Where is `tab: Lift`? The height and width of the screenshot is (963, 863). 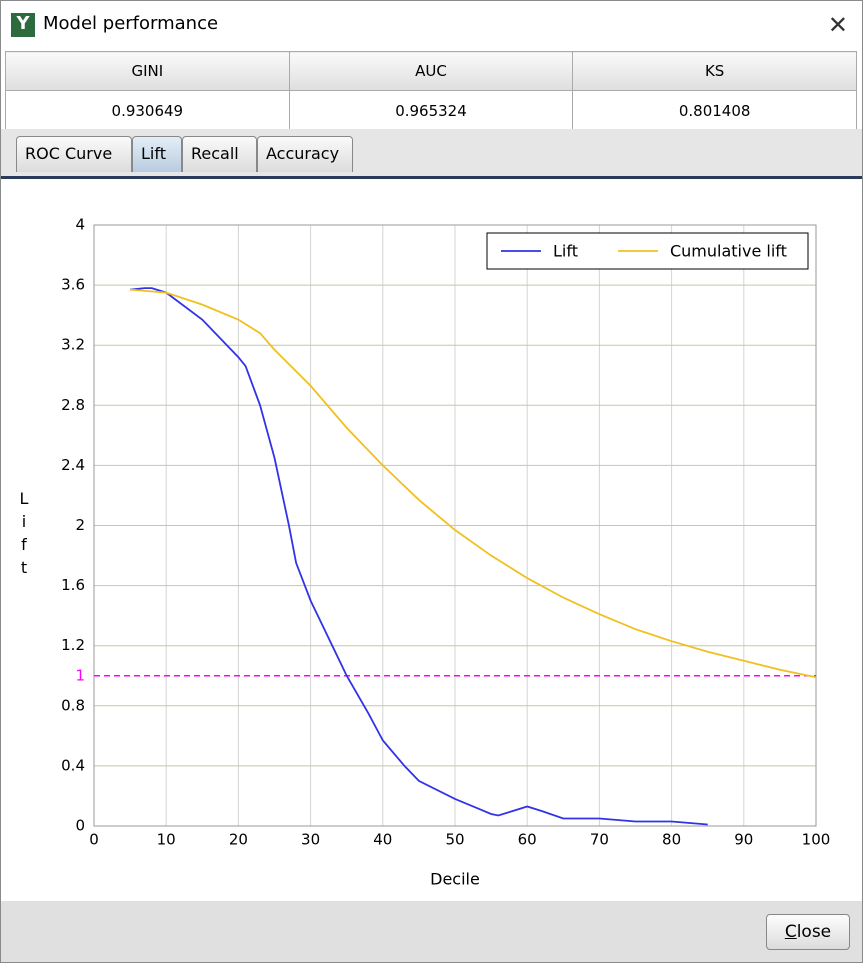 tab: Lift is located at coordinates (157, 154).